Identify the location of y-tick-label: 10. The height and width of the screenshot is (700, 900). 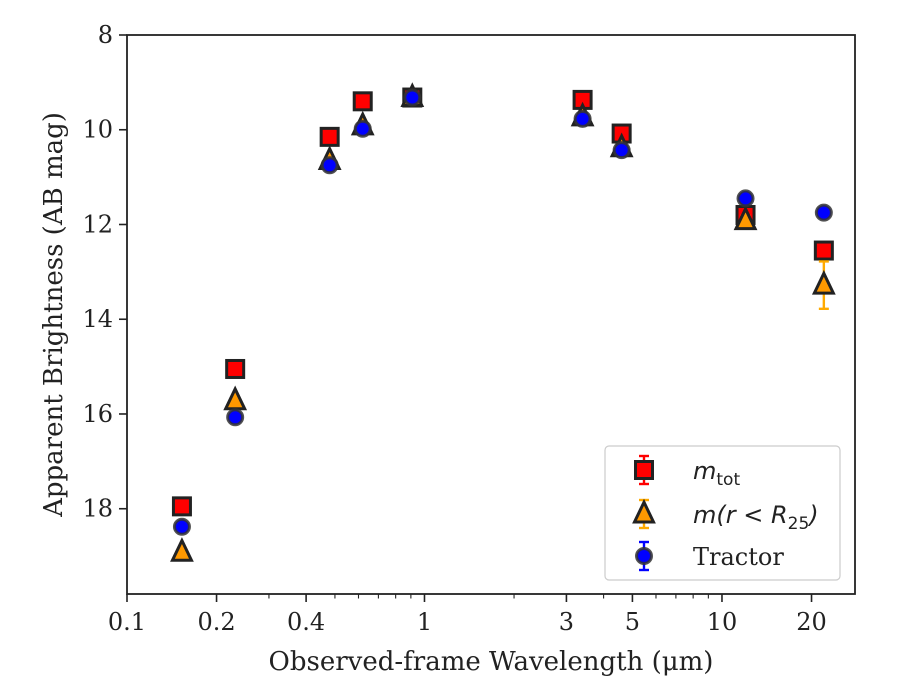
(97, 130).